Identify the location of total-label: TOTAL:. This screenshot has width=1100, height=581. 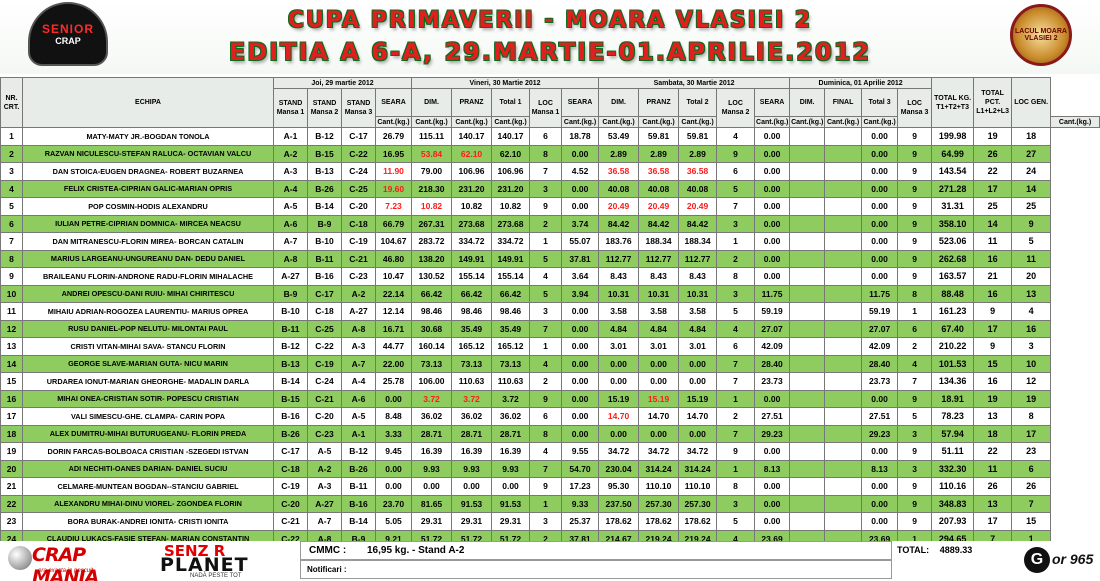
(913, 550).